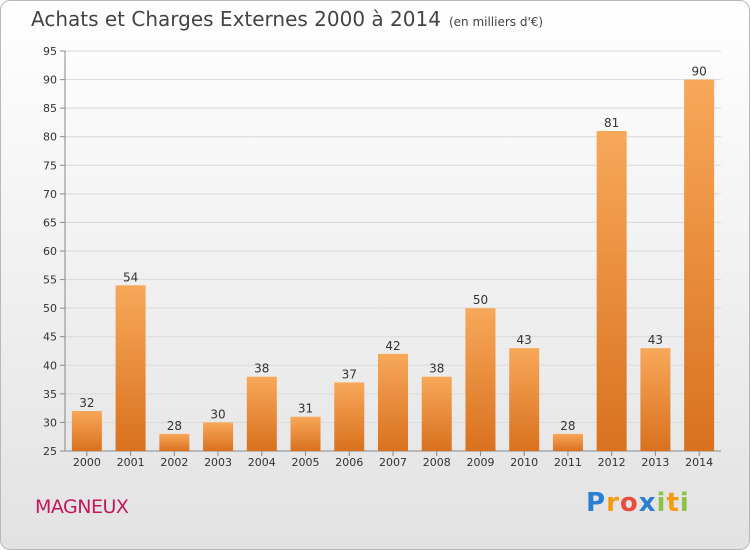  I want to click on data-label: 50, so click(480, 300).